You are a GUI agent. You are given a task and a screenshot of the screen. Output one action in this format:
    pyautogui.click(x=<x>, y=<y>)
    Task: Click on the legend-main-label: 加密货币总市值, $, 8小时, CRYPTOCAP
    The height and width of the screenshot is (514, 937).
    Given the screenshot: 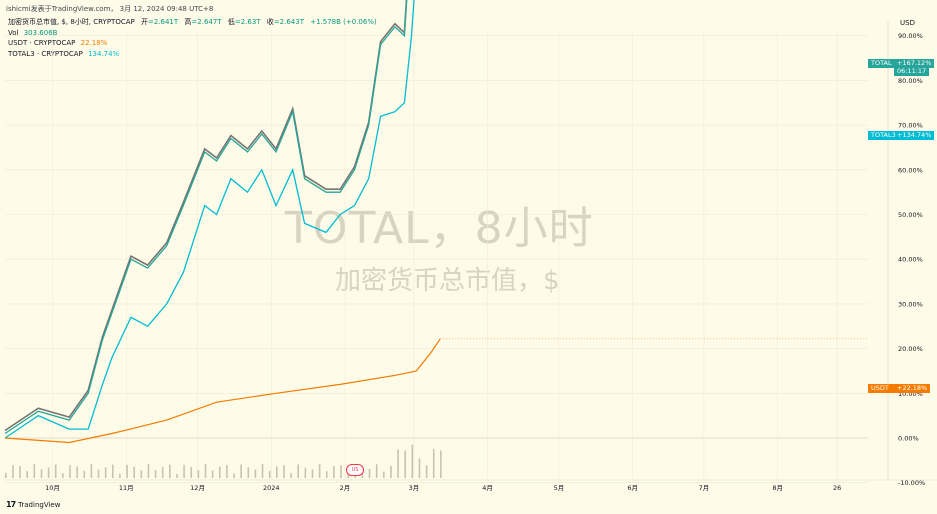 What is the action you would take?
    pyautogui.click(x=71, y=22)
    